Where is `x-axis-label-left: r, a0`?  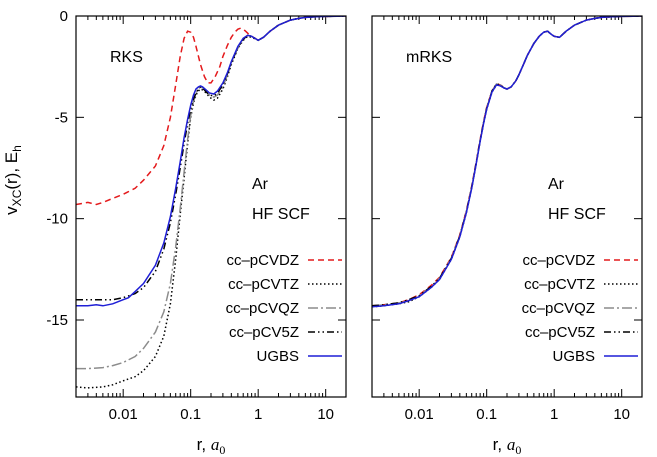
x-axis-label-left: r, a0 is located at coordinates (211, 446).